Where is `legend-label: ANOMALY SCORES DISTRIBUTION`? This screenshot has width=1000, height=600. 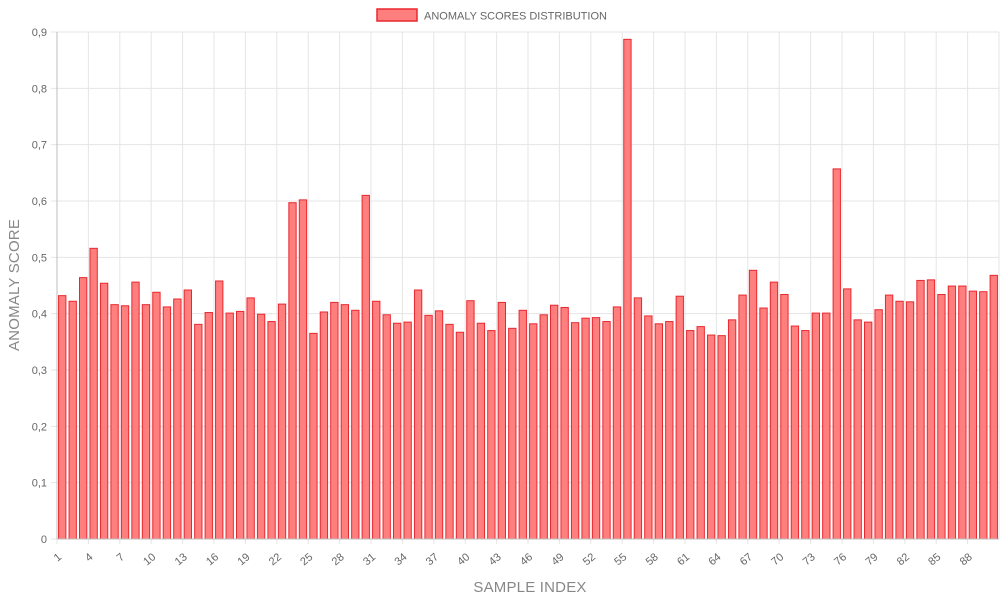 legend-label: ANOMALY SCORES DISTRIBUTION is located at coordinates (515, 17).